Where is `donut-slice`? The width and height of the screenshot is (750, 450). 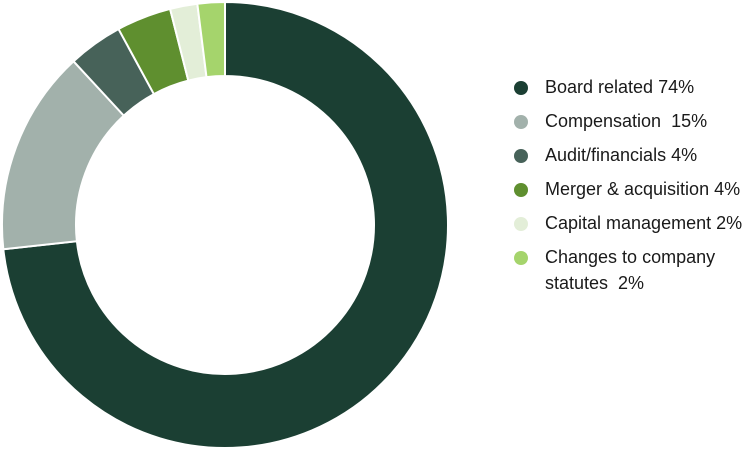
donut-slice is located at coordinates (211, 39).